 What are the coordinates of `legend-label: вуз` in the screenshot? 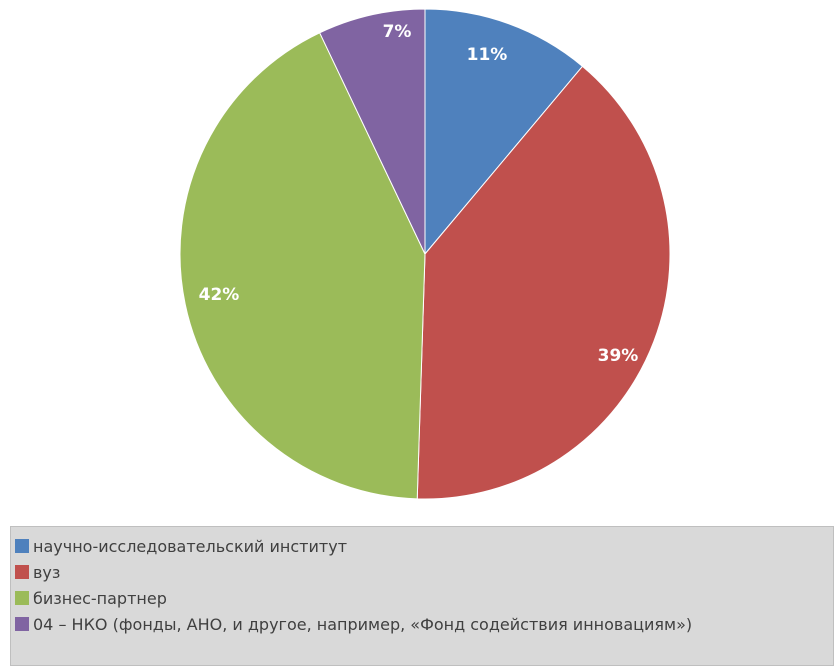 It's located at (47, 572).